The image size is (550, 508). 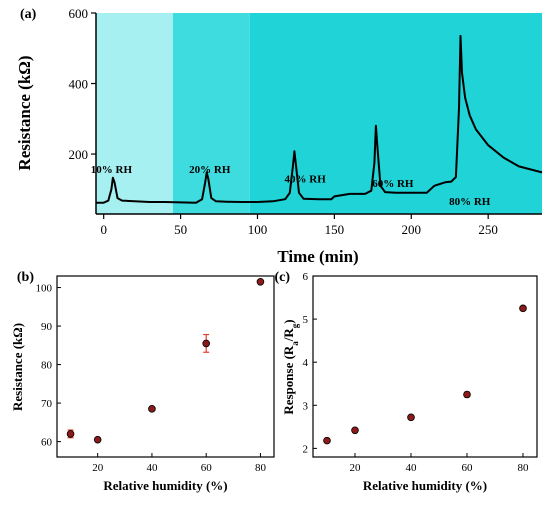 What do you see at coordinates (470, 202) in the screenshot?
I see `rh-annotation: 80% RH` at bounding box center [470, 202].